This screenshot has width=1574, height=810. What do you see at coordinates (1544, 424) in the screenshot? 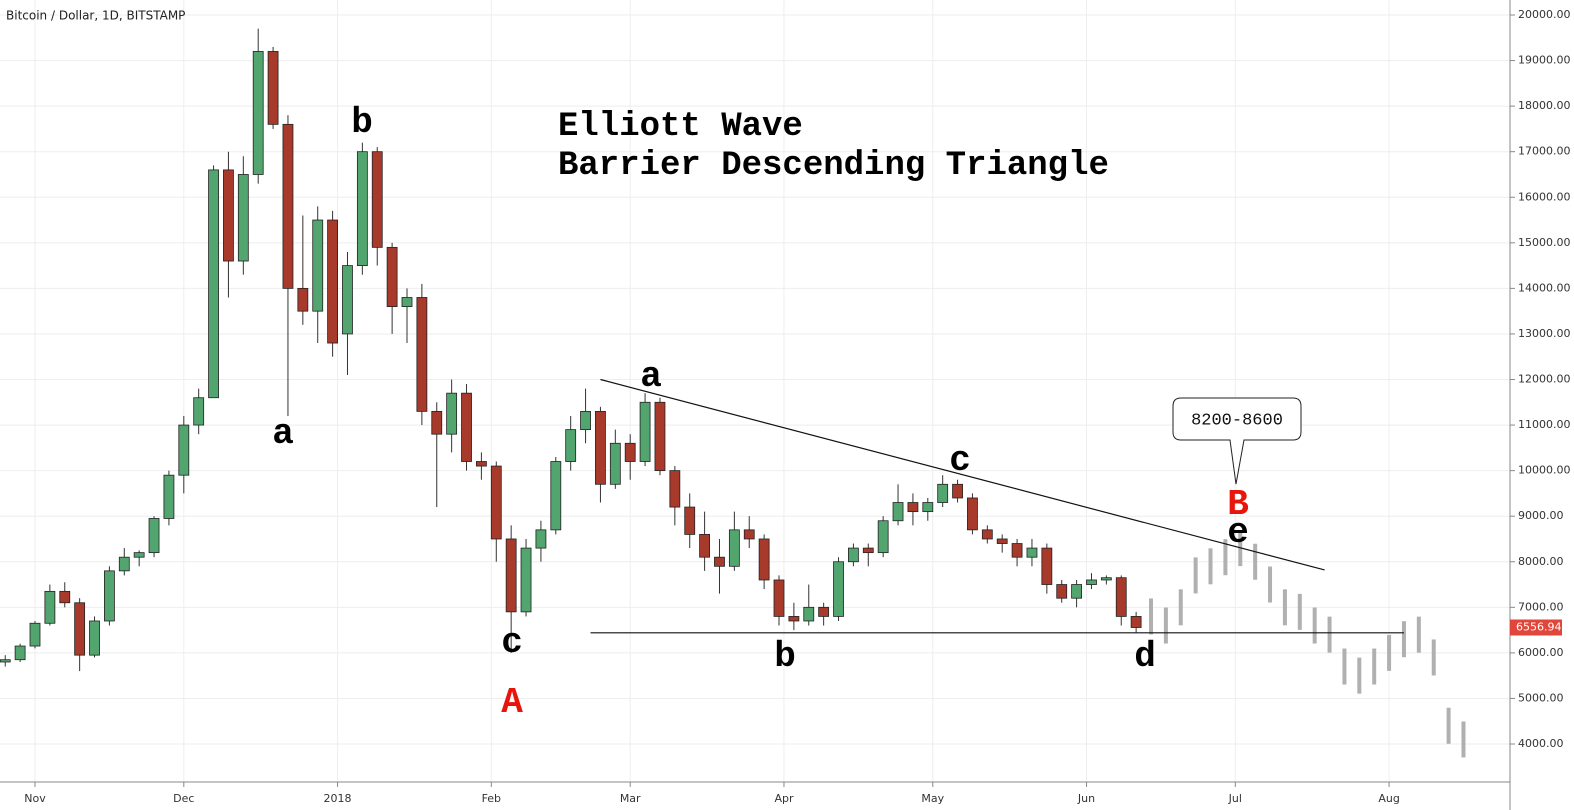
I see `y-tick-label: 11000.00` at bounding box center [1544, 424].